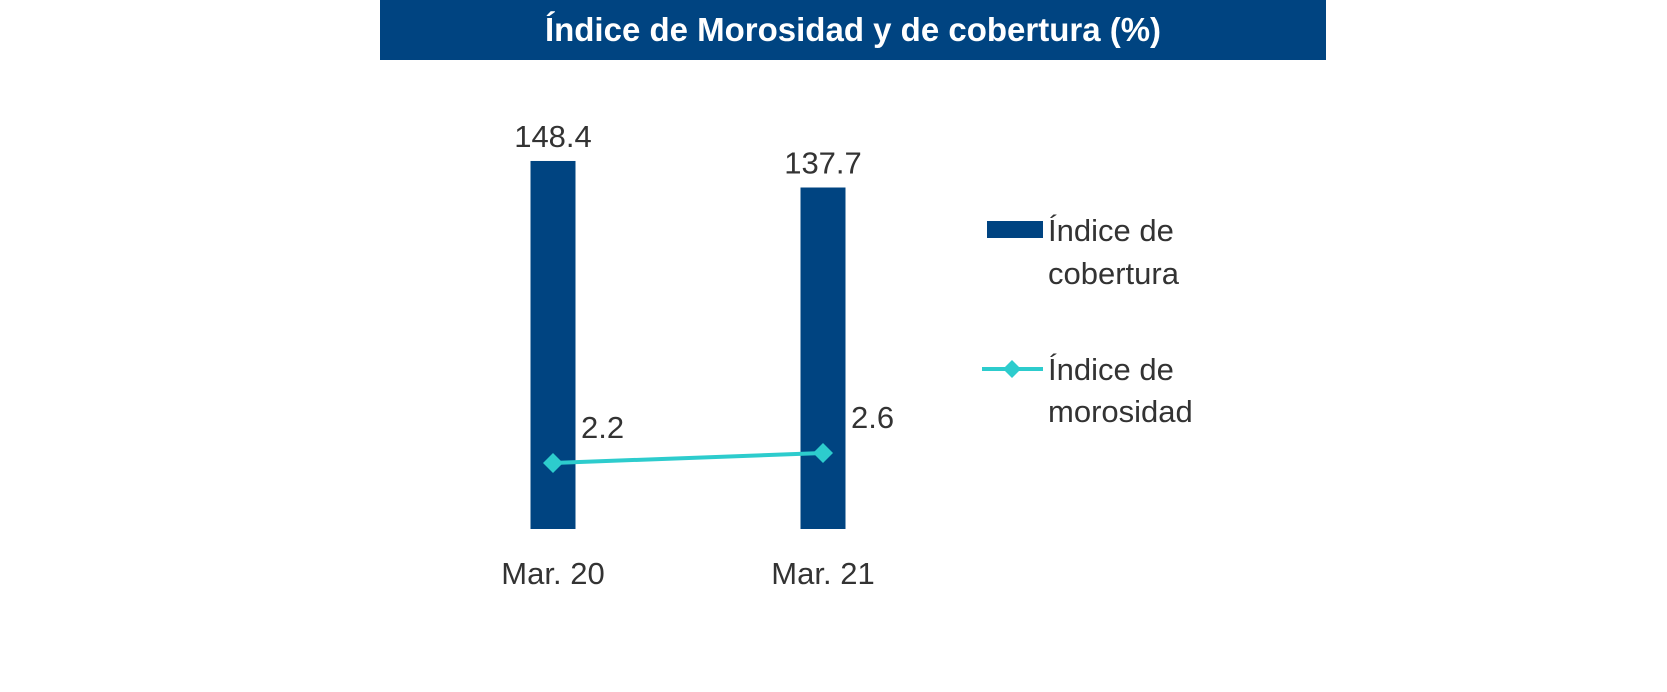  I want to click on chart-title: Índice de Morosidad y de cobertura (%), so click(853, 30).